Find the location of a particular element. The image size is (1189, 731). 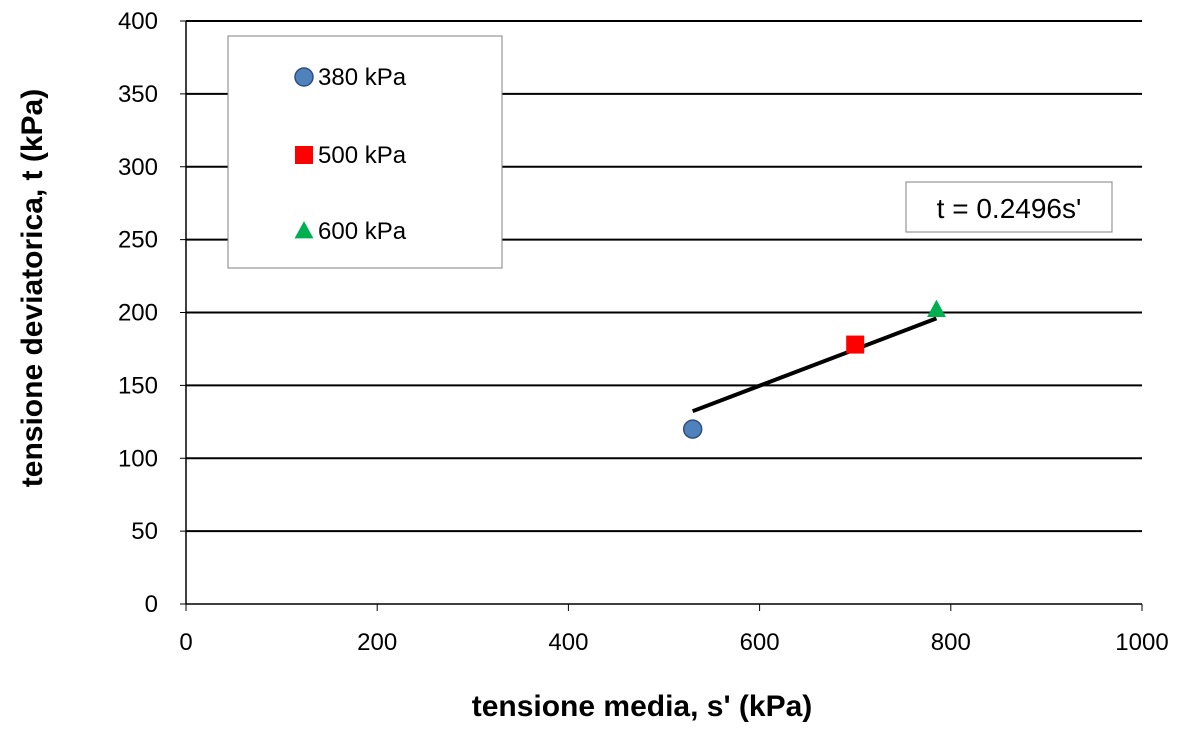

trendline is located at coordinates (814, 365).